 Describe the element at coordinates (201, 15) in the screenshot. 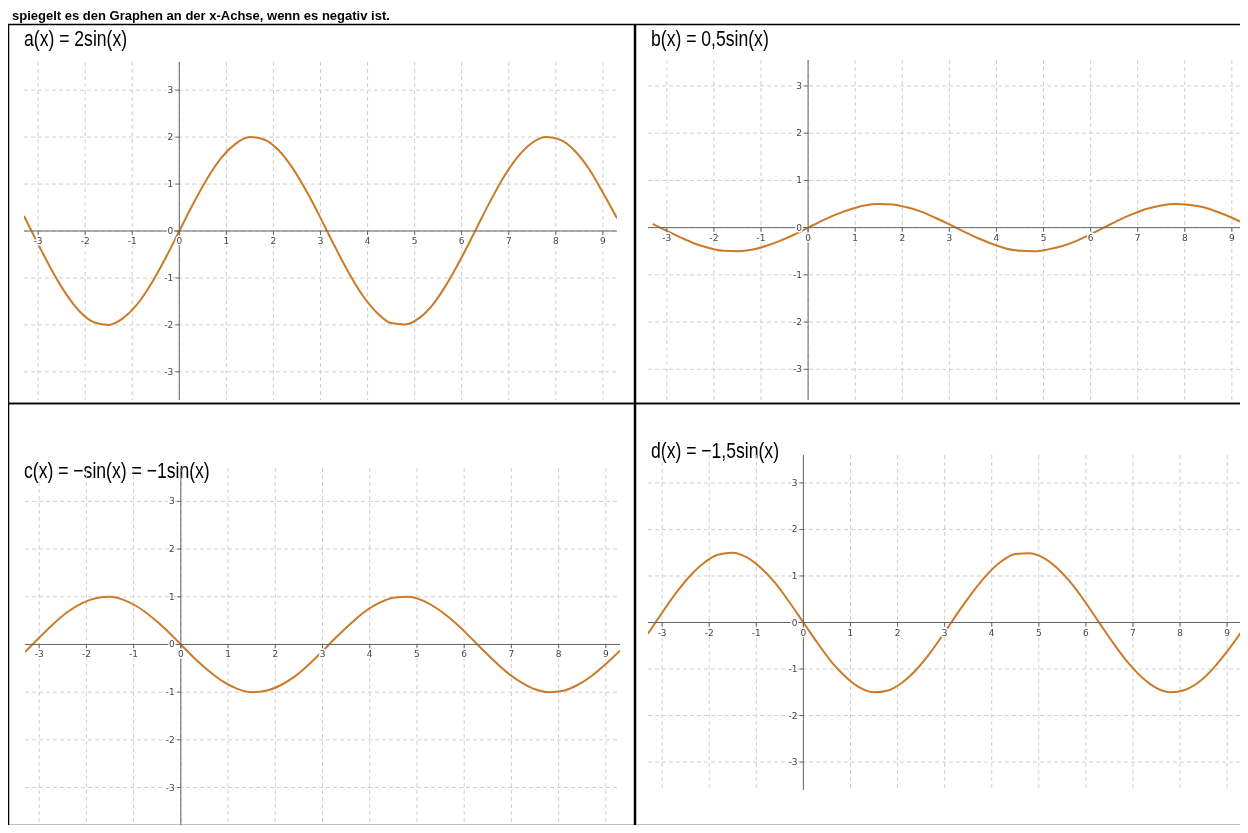

I see `text: spiegelt es den Graphen an der x-Achse, wenn es negativ ist.` at that location.